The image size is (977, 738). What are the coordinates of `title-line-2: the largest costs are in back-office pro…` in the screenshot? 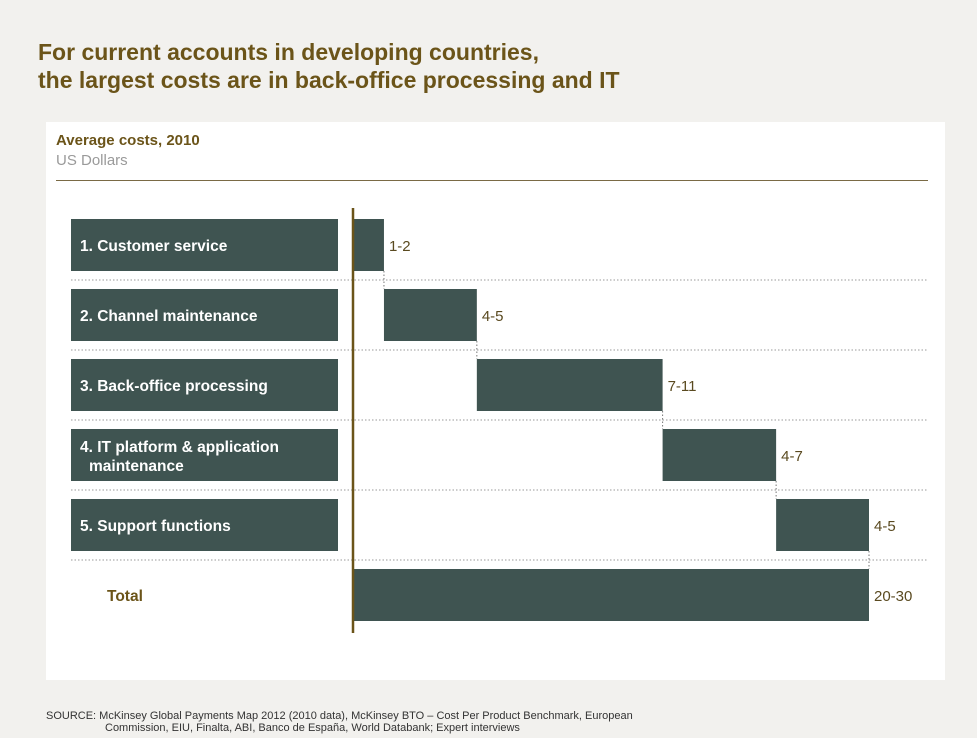 It's located at (329, 80).